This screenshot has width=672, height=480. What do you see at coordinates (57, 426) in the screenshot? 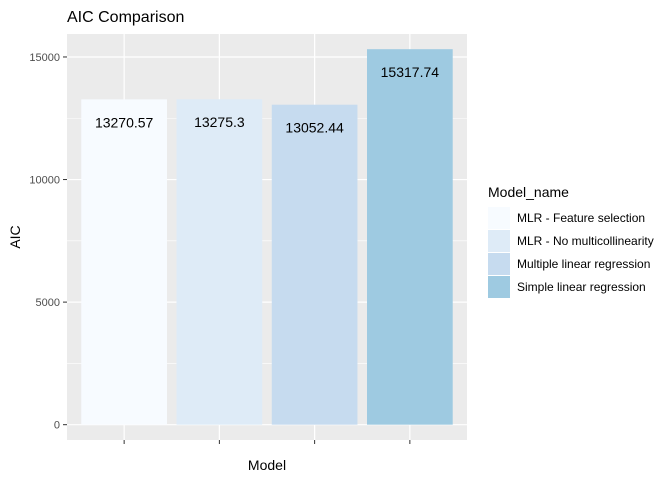
I see `y-tick-label: 0` at bounding box center [57, 426].